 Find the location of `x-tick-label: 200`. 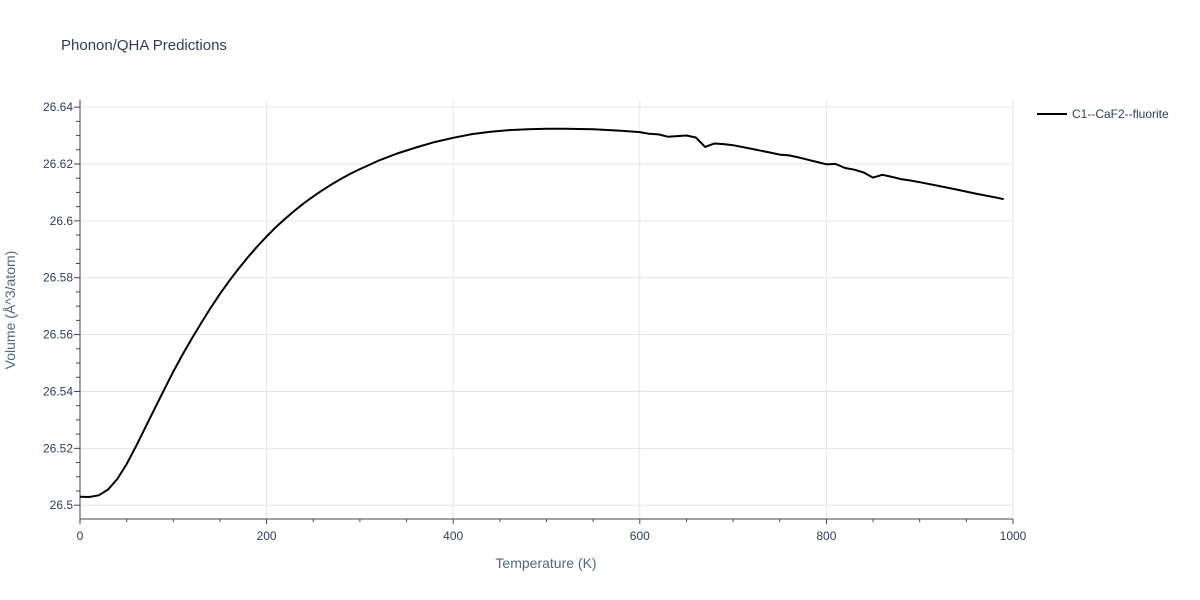

x-tick-label: 200 is located at coordinates (267, 536).